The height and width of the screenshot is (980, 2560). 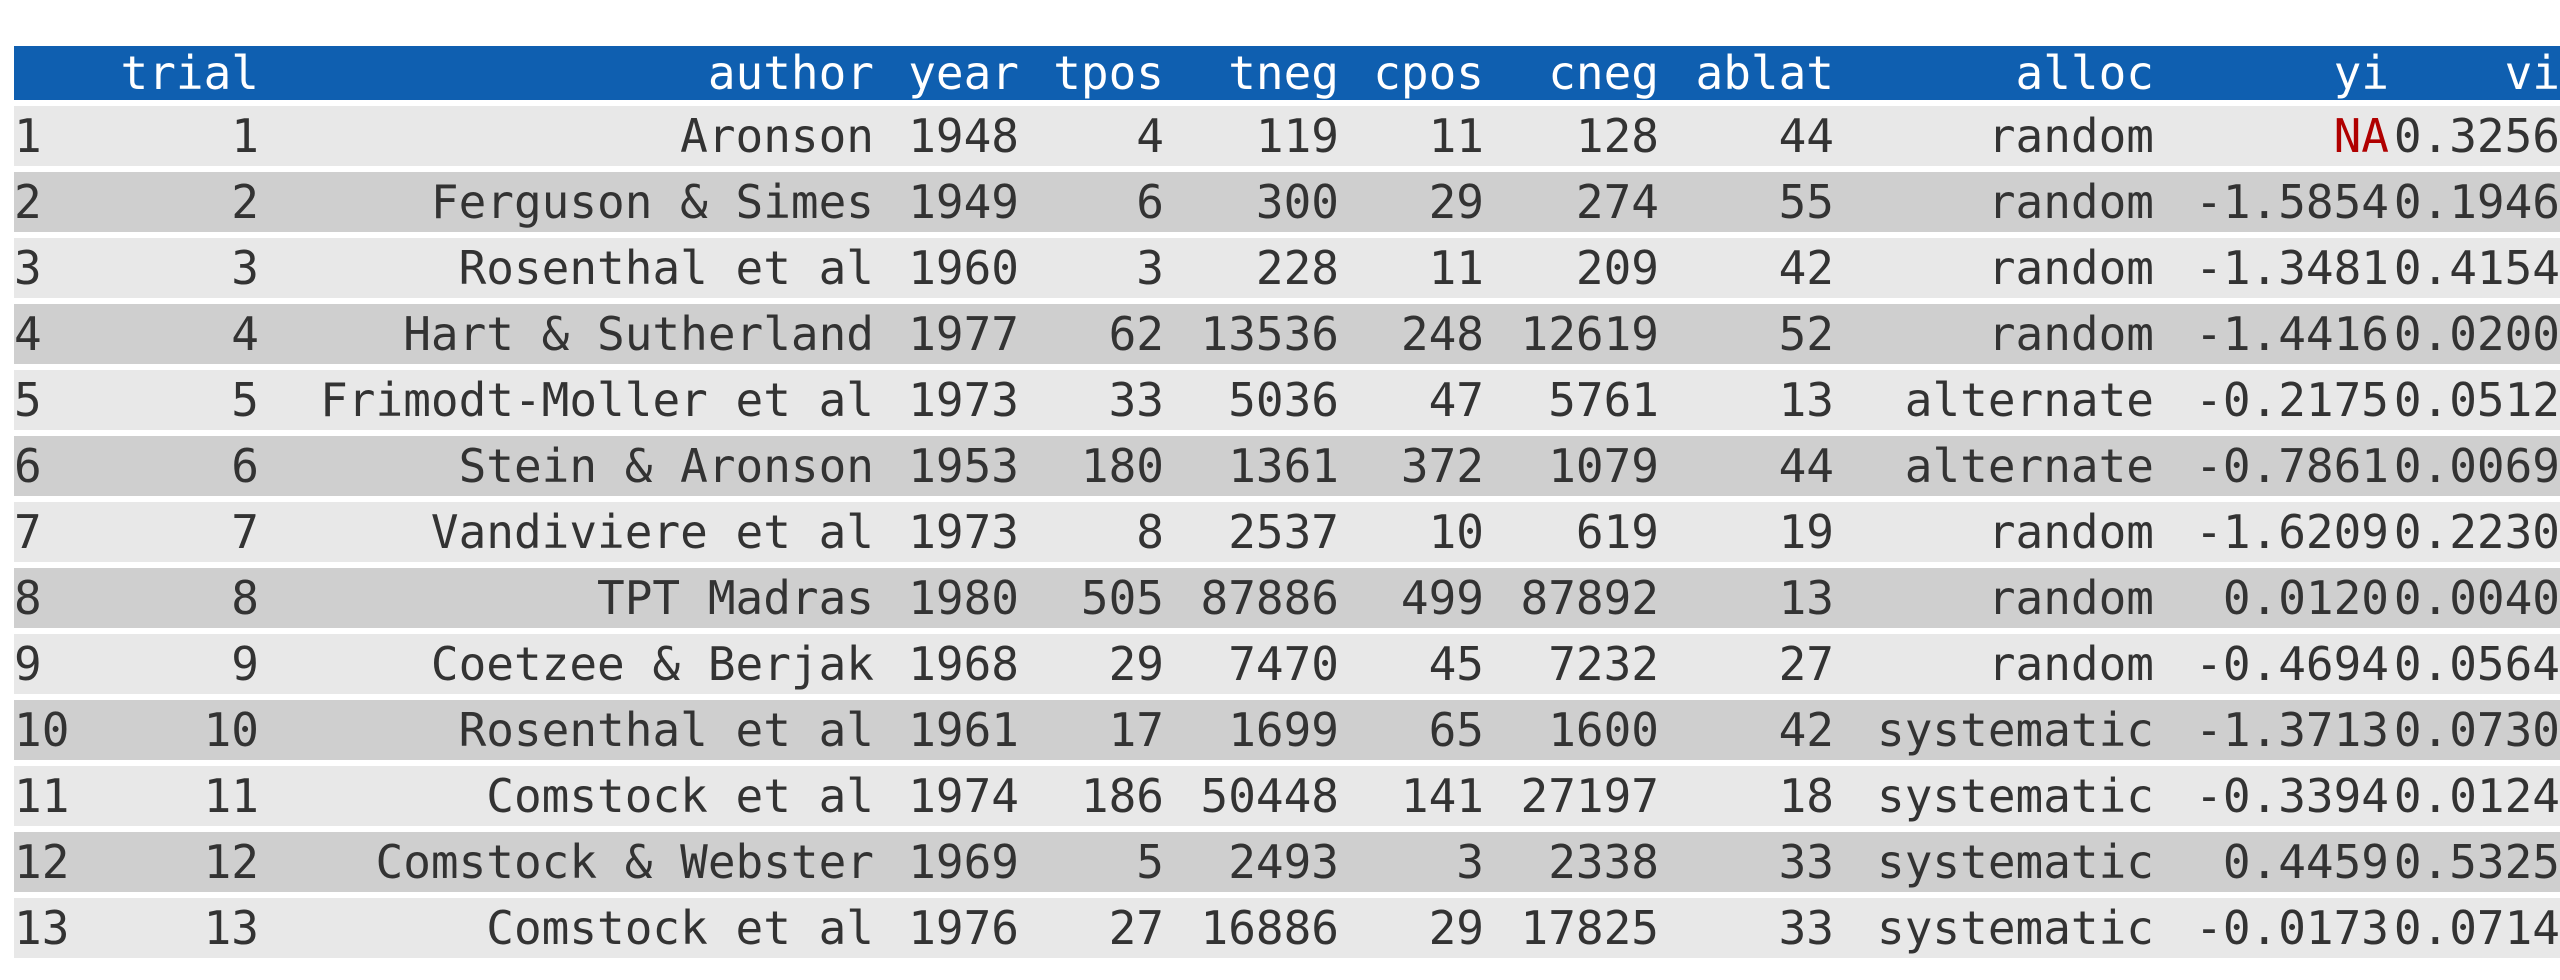 What do you see at coordinates (946, 796) in the screenshot?
I see `cell-year: 1974` at bounding box center [946, 796].